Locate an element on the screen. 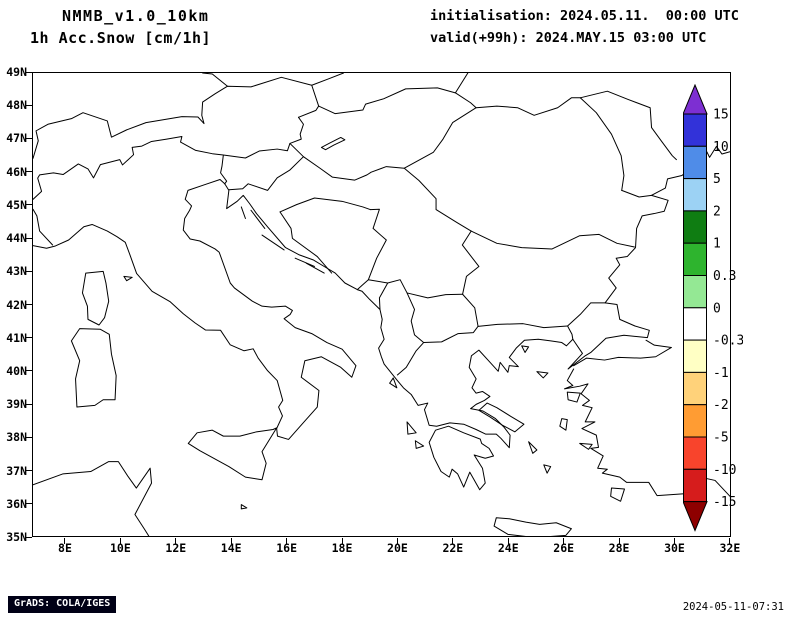 This screenshot has width=800, height=618. lon-tick-label: 14E is located at coordinates (231, 548).